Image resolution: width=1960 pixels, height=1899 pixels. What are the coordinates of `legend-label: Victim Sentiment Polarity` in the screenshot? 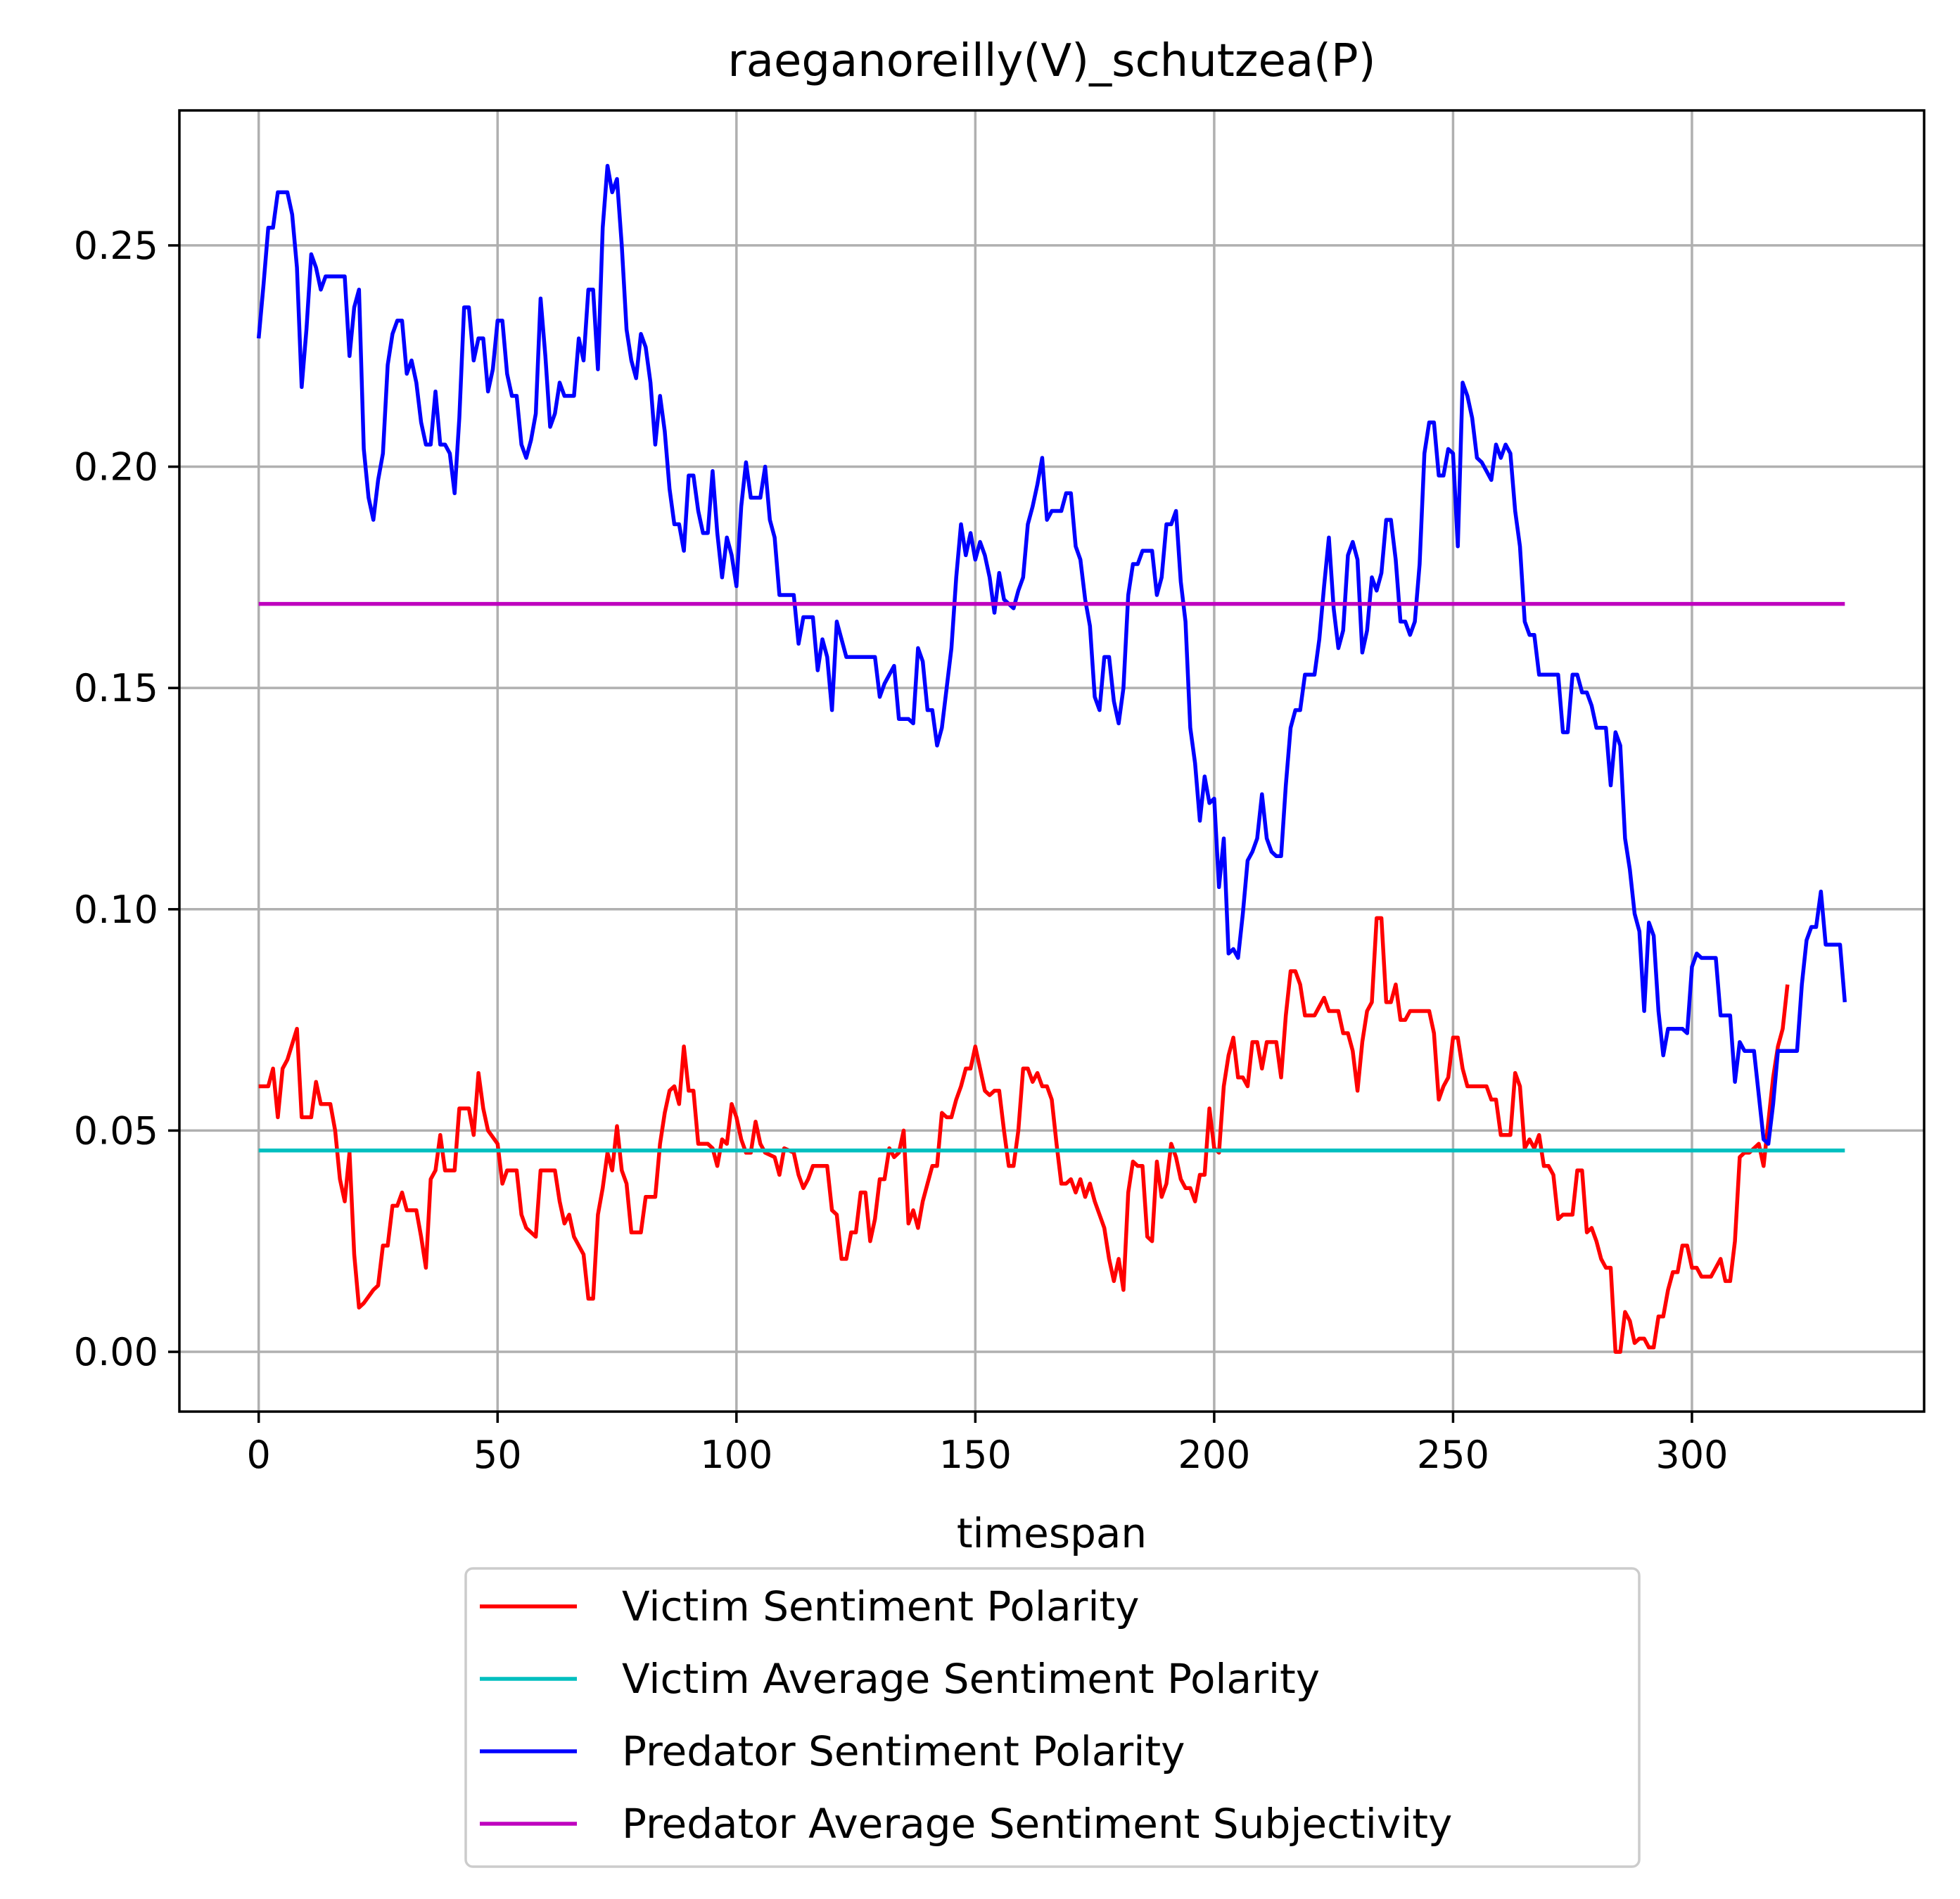 It's located at (881, 1606).